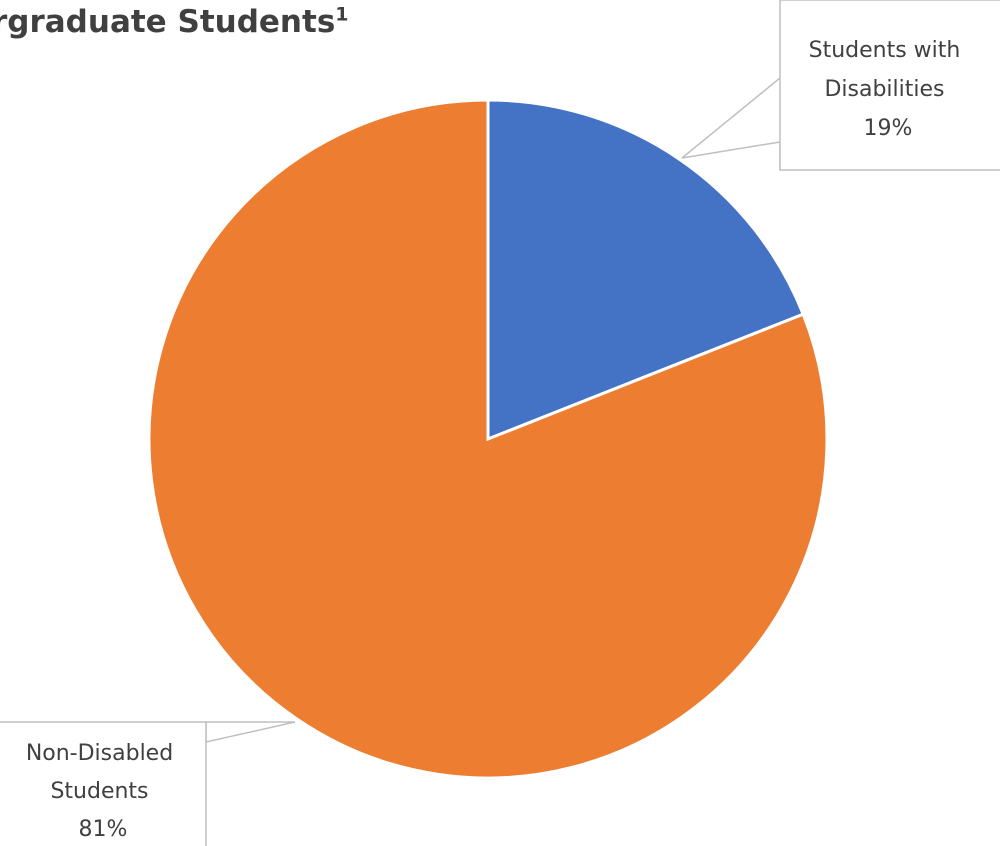  I want to click on callout-box-non-disabled-students, so click(103, 783).